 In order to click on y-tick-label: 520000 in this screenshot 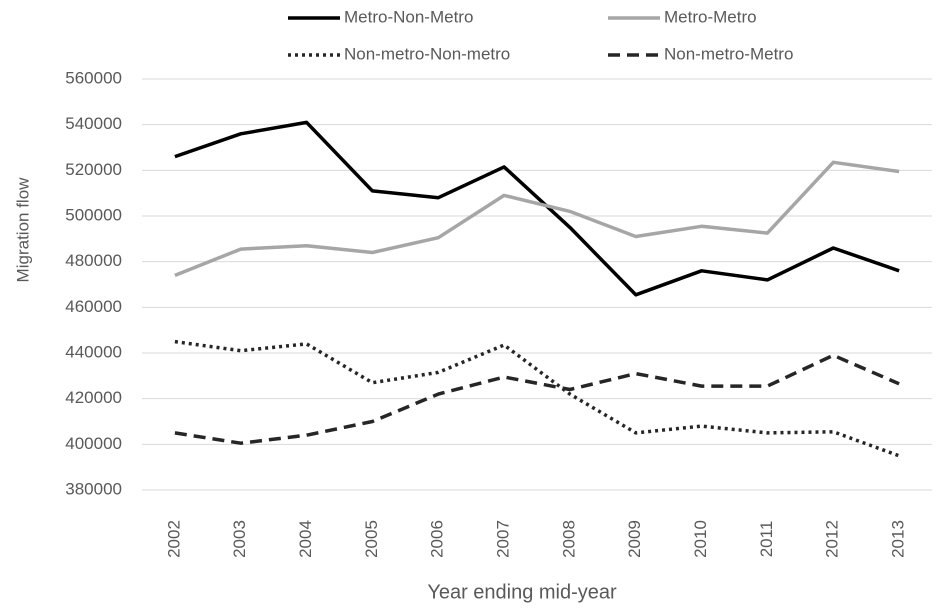, I will do `click(93, 169)`.